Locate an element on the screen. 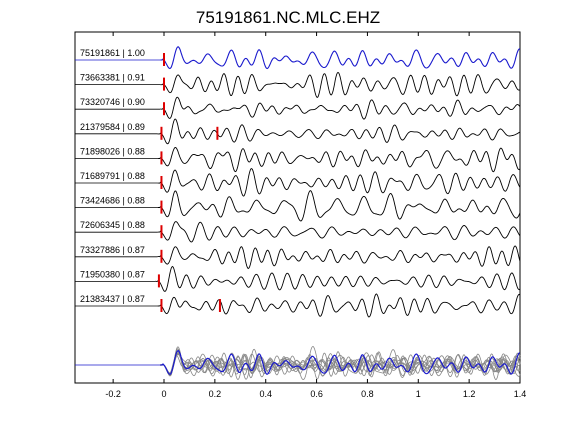 The image size is (576, 432). trace-71950380: 71950380 | 0.87 is located at coordinates (298, 278).